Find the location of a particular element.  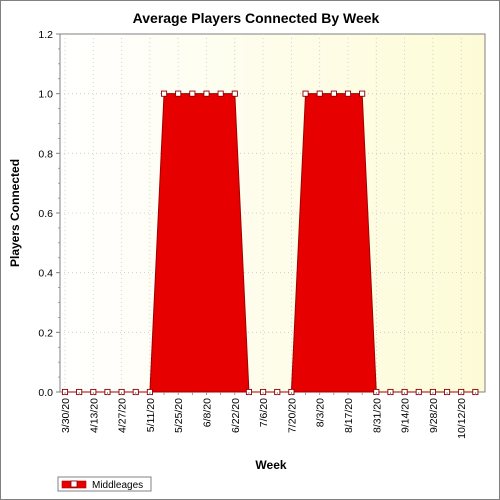

x-tick-label: 5/25/20 is located at coordinates (179, 415).